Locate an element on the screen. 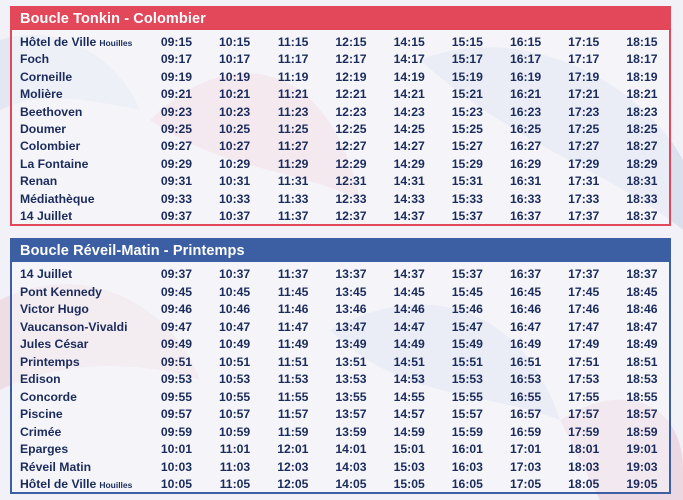 The image size is (683, 500). departure-time: 14:31 is located at coordinates (409, 181).